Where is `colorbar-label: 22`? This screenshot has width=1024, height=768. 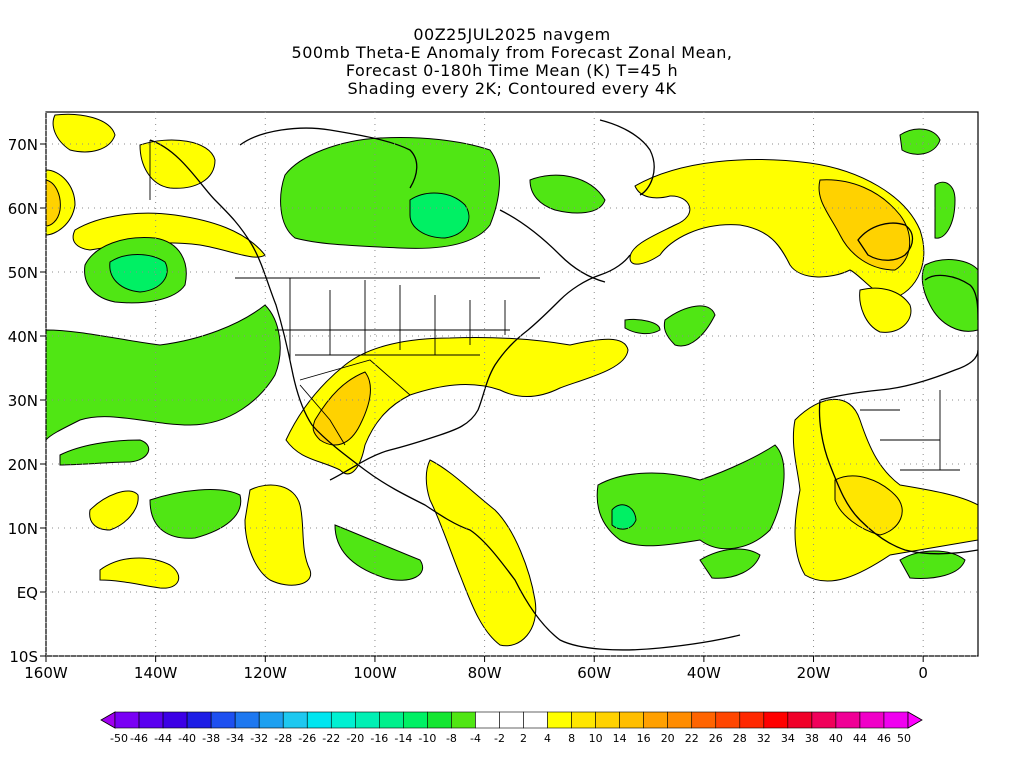 colorbar-label: 22 is located at coordinates (692, 738).